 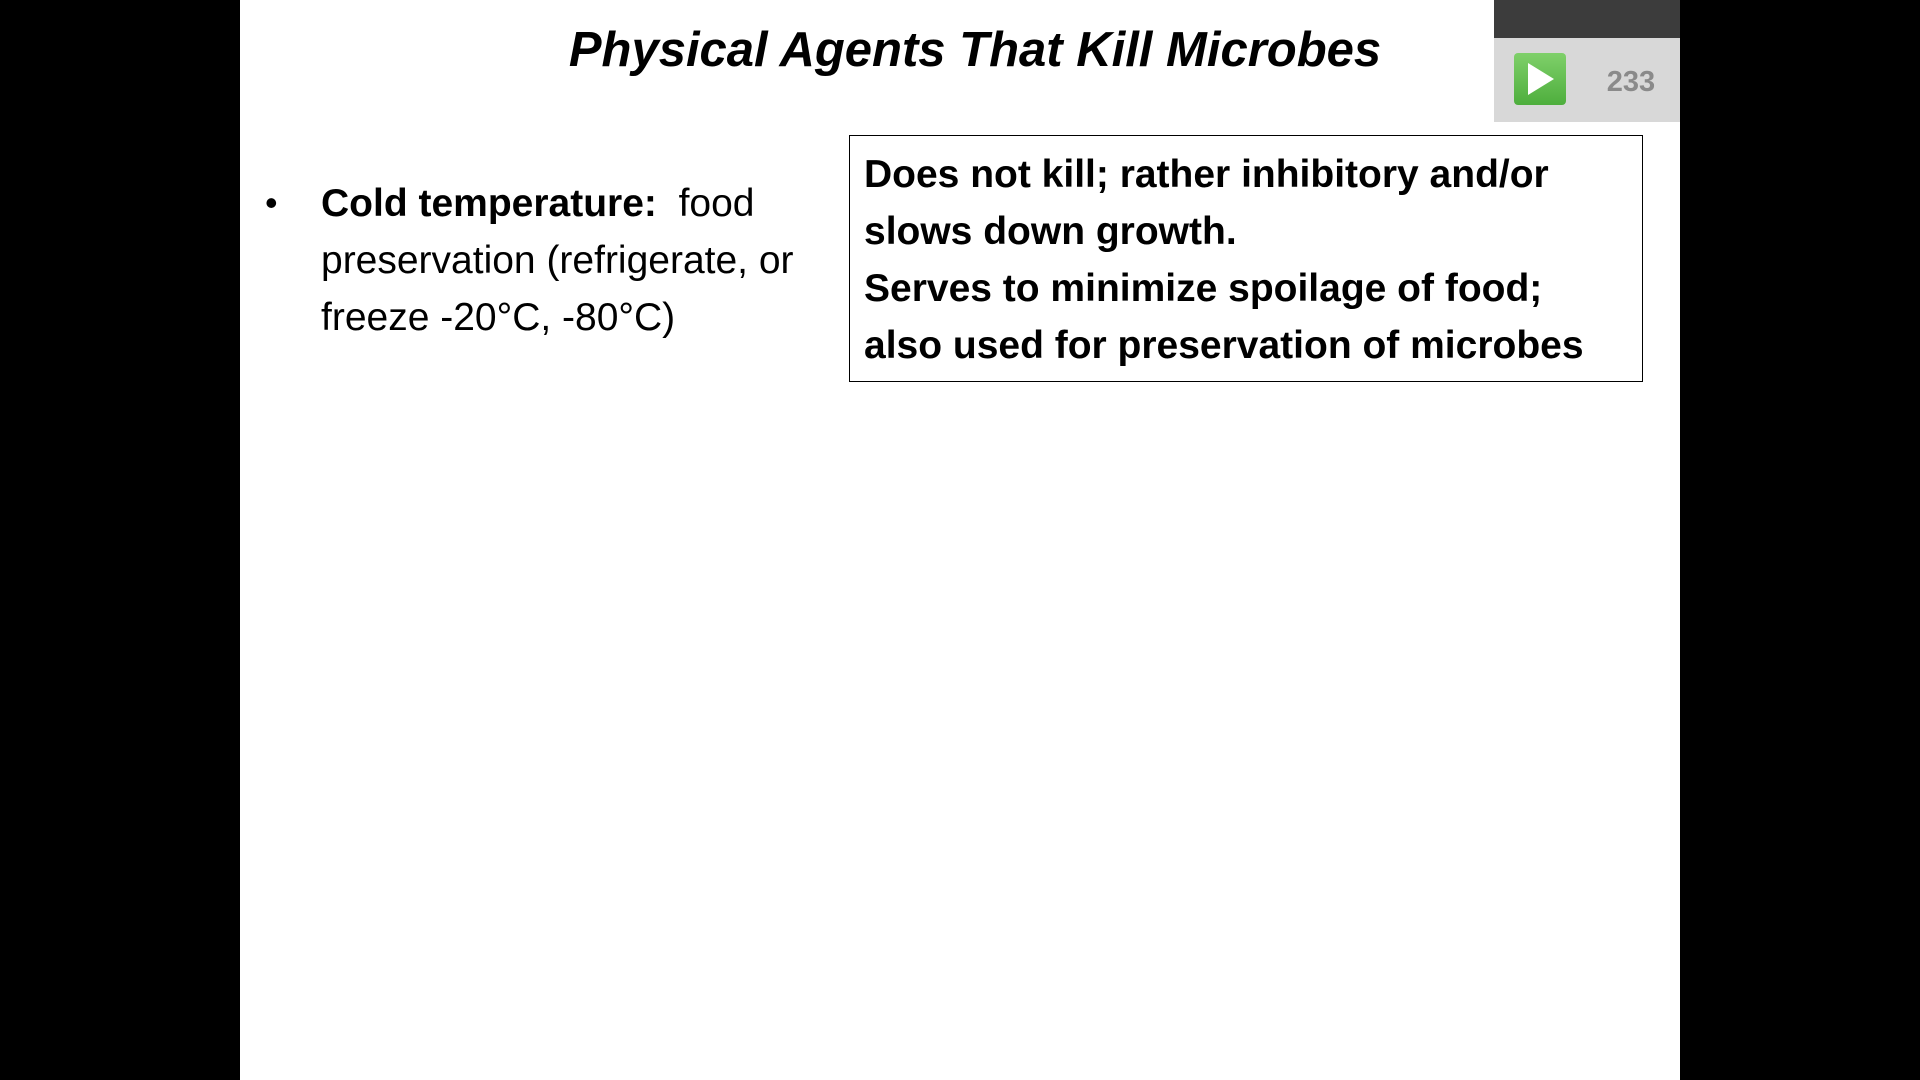 What do you see at coordinates (1050, 231) in the screenshot?
I see `note-line: slows down growth.` at bounding box center [1050, 231].